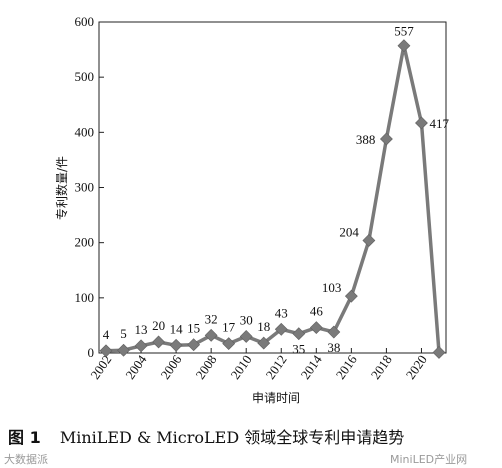 The image size is (502, 468). Describe the element at coordinates (263, 326) in the screenshot. I see `data-label: 18` at that location.